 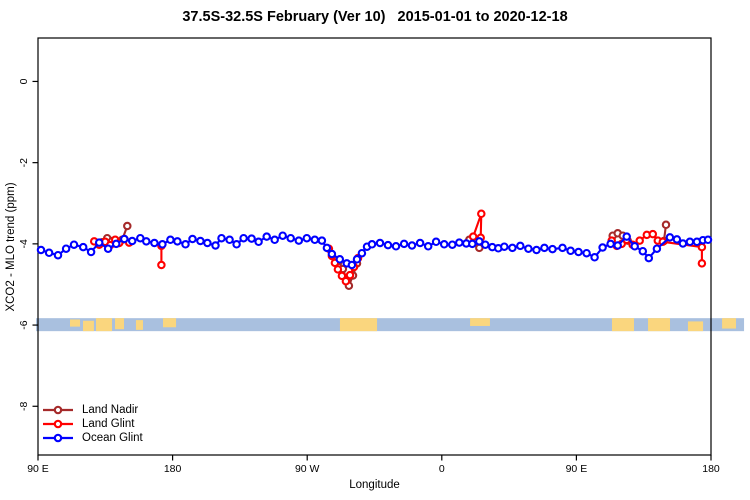 I want to click on ocean-glint-marker-icon, so click(x=58, y=438).